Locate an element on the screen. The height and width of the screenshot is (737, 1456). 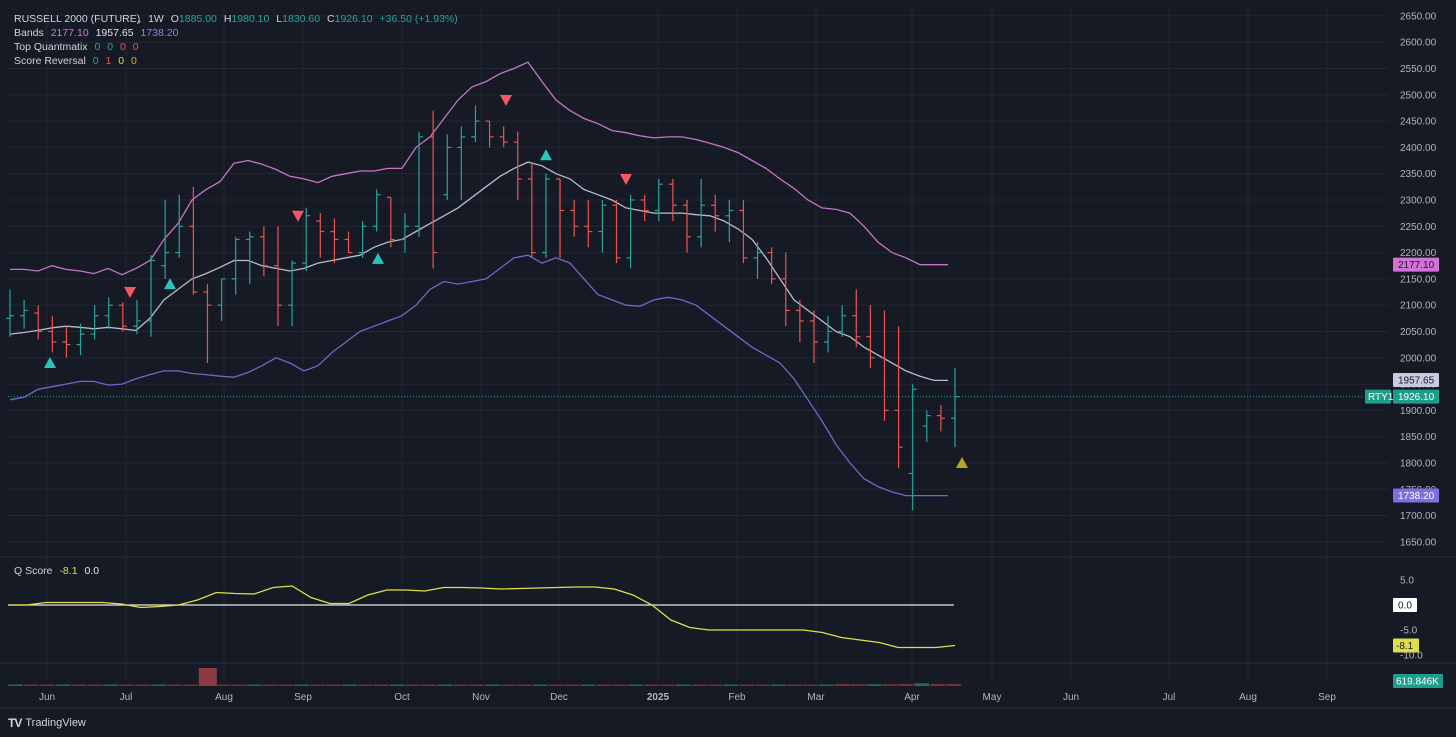
qscore-label: Q Score is located at coordinates (33, 571).